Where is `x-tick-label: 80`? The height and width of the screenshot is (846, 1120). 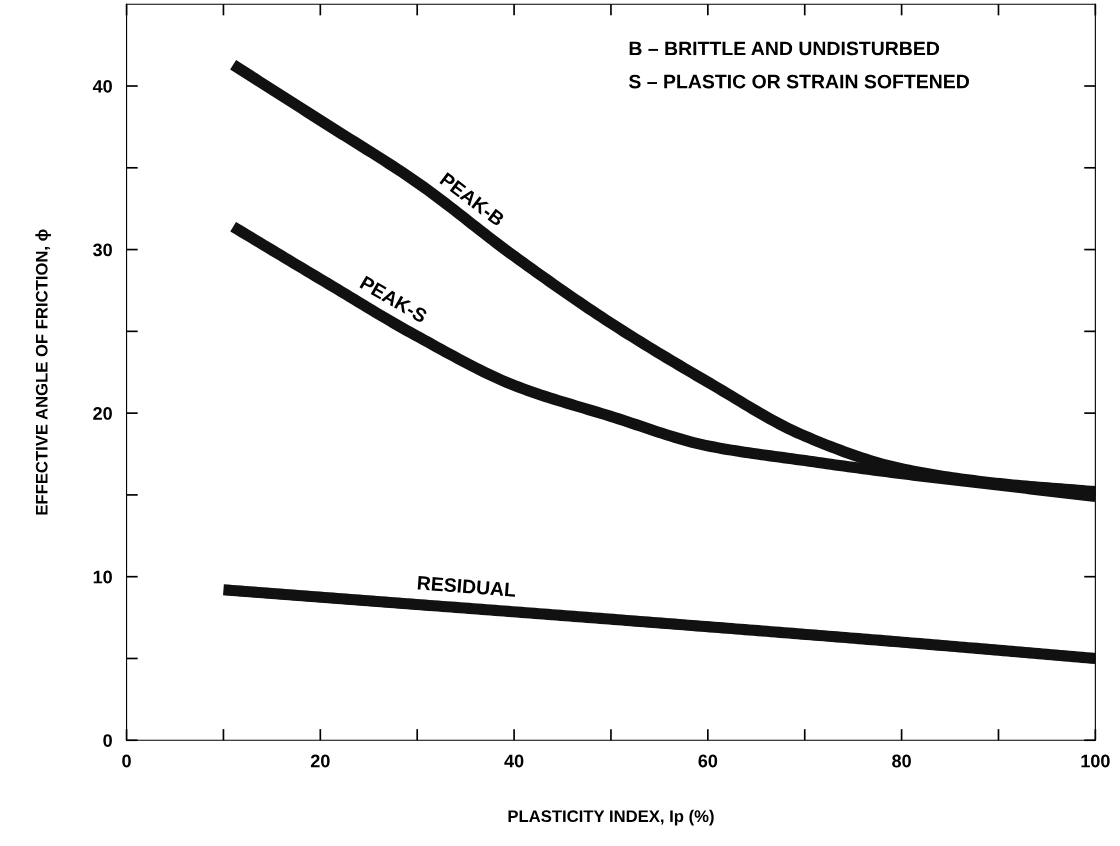
x-tick-label: 80 is located at coordinates (901, 761).